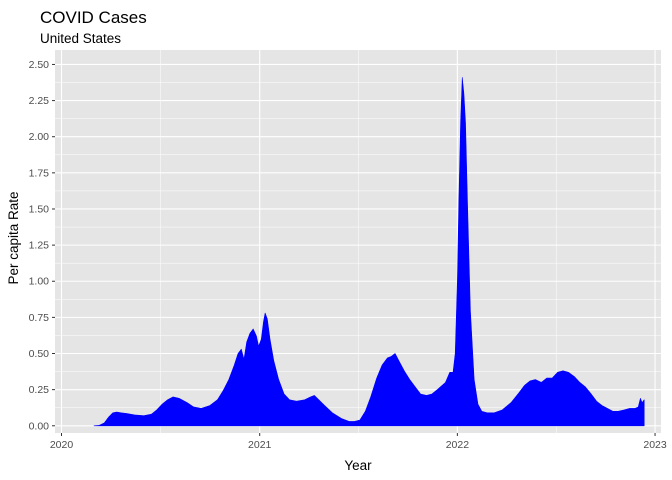 This screenshot has height=480, width=672. Describe the element at coordinates (39, 173) in the screenshot. I see `y-tick-label: 1.75` at that location.